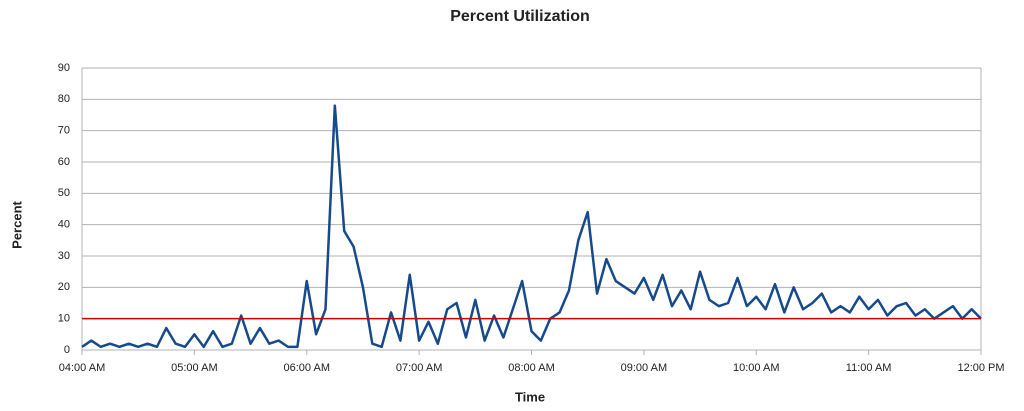 The width and height of the screenshot is (1024, 411). Describe the element at coordinates (67, 350) in the screenshot. I see `y-tick-label: 0` at that location.